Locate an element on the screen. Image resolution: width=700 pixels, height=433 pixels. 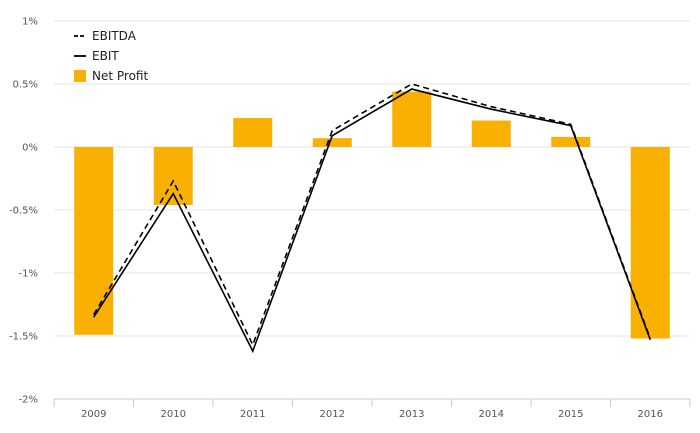
x-tick-label: 2012 is located at coordinates (332, 414).